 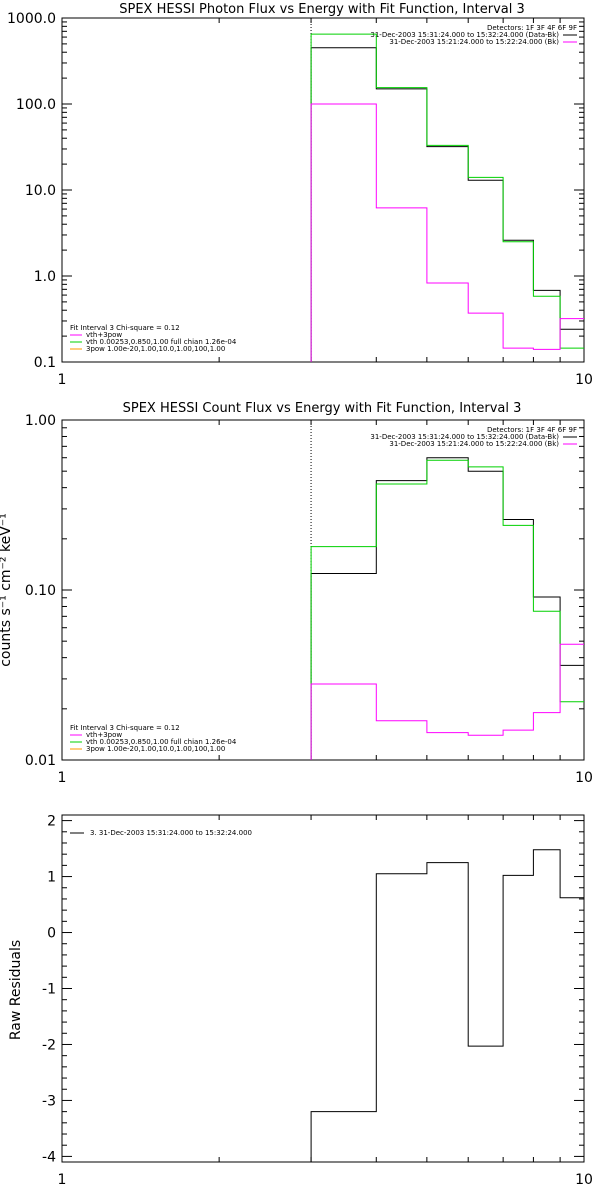 I want to click on y-tick-label: 1000.0, so click(x=31, y=19).